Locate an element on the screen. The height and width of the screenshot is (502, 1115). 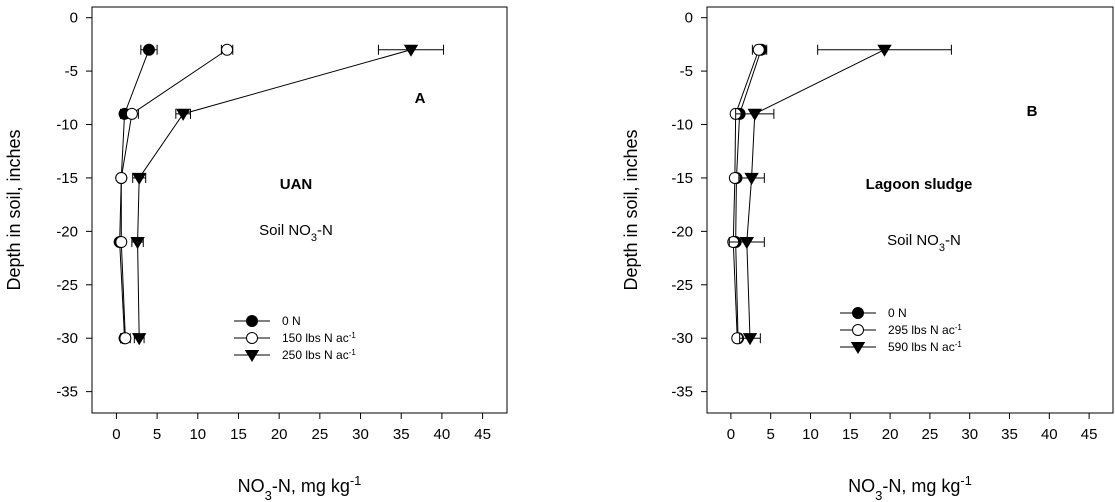
text-run: 590 lbs N ac is located at coordinates (921, 347).